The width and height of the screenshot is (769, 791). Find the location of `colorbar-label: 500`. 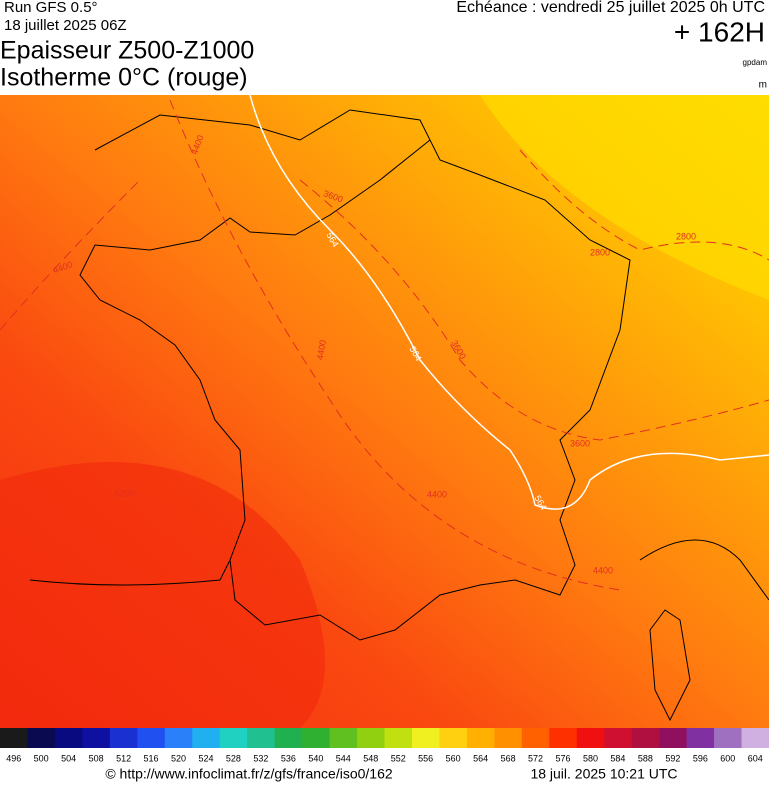

colorbar-label: 500 is located at coordinates (41, 758).